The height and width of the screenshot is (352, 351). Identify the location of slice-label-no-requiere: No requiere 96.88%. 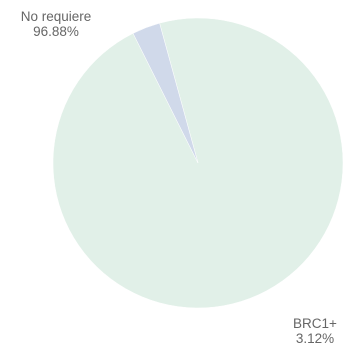
(56, 24).